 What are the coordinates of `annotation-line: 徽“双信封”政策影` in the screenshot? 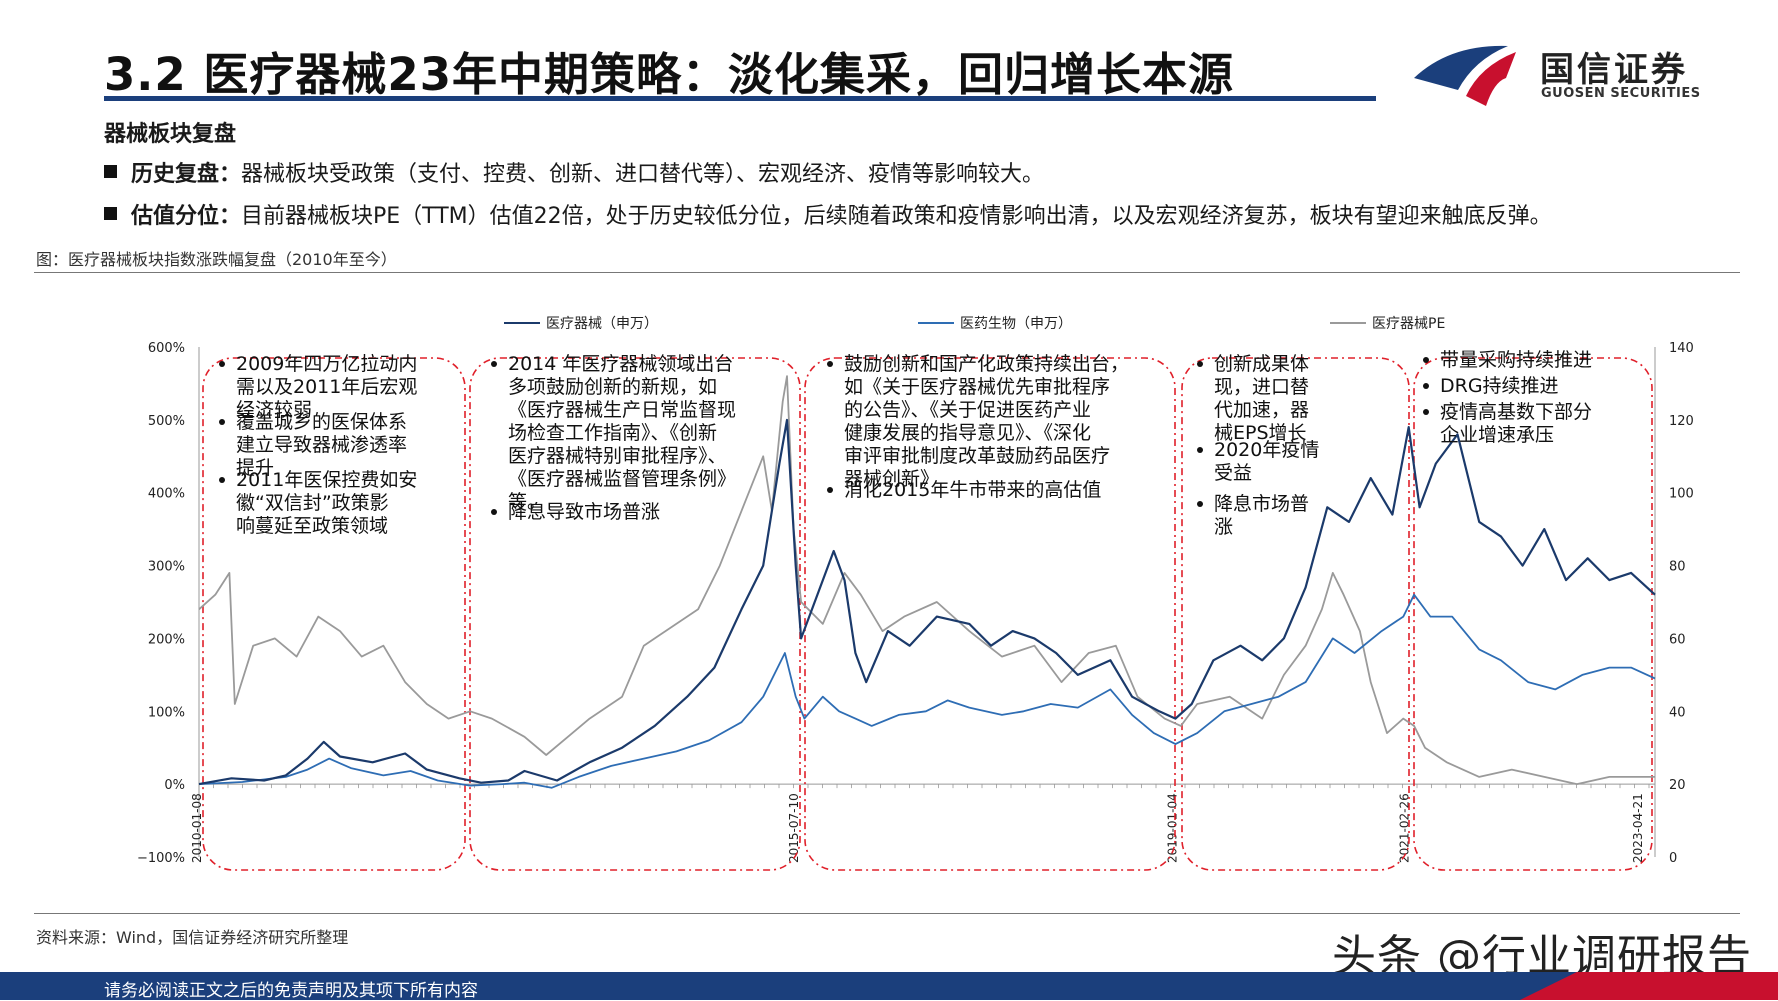 It's located at (312, 503).